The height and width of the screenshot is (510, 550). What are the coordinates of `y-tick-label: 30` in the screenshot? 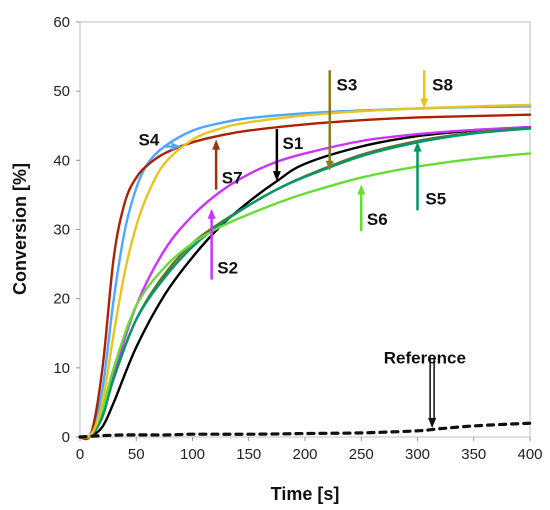 It's located at (61, 230).